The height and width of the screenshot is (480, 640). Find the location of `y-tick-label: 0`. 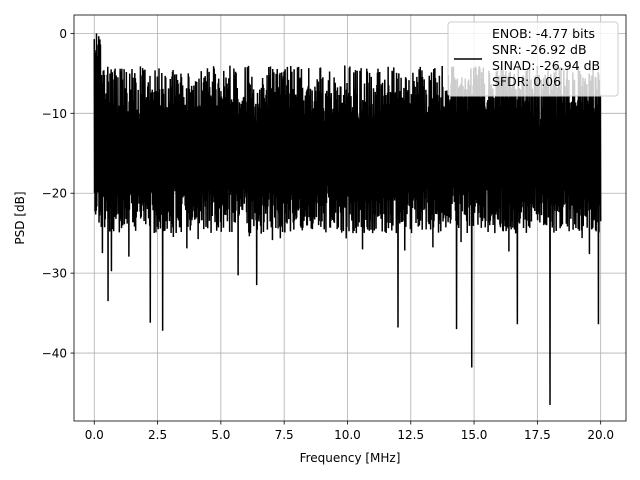

y-tick-label: 0 is located at coordinates (63, 34).